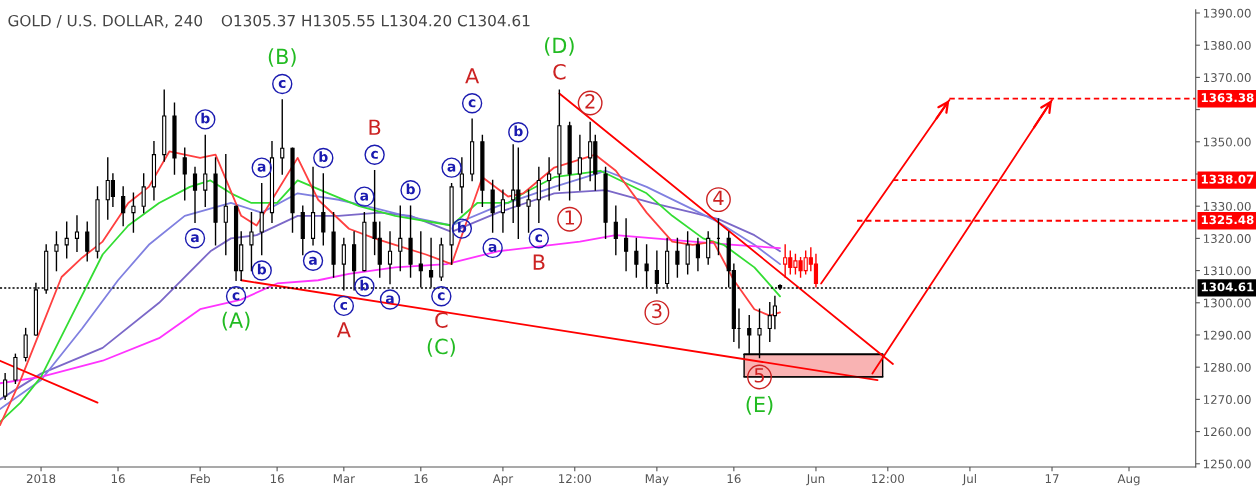 The width and height of the screenshot is (1256, 489). I want to click on x-tick-label: Apr, so click(503, 480).